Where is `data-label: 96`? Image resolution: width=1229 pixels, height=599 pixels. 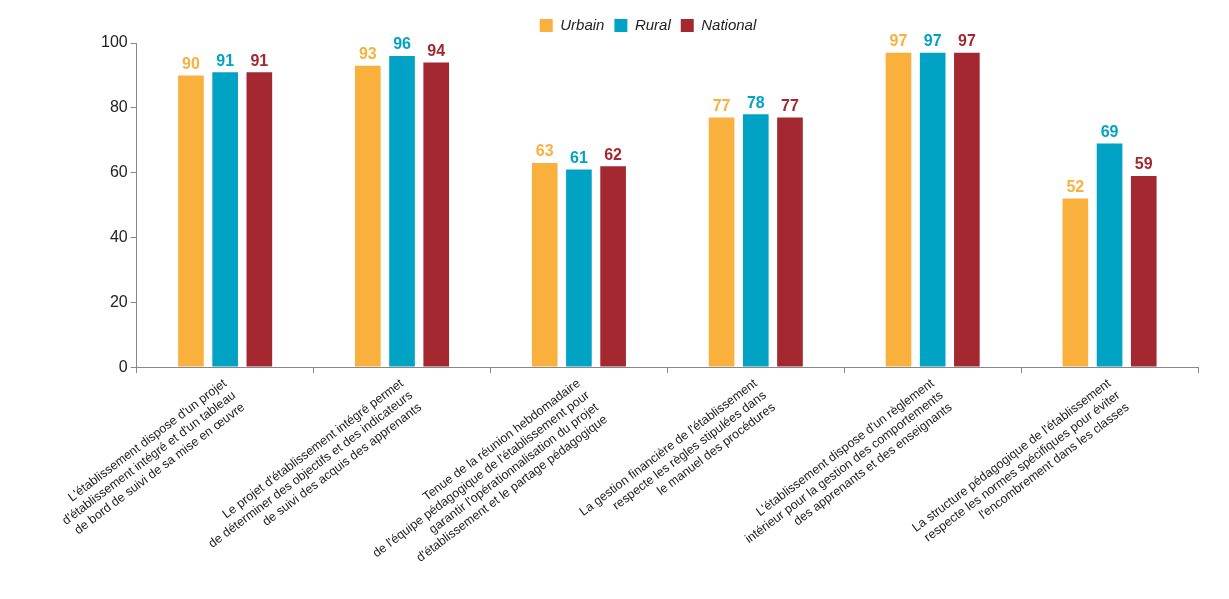
data-label: 96 is located at coordinates (402, 44).